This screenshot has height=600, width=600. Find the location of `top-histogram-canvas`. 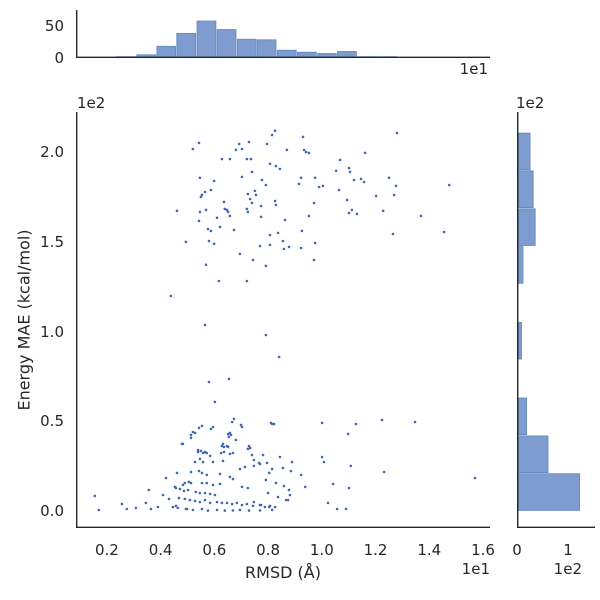

top-histogram-canvas is located at coordinates (282, 34).